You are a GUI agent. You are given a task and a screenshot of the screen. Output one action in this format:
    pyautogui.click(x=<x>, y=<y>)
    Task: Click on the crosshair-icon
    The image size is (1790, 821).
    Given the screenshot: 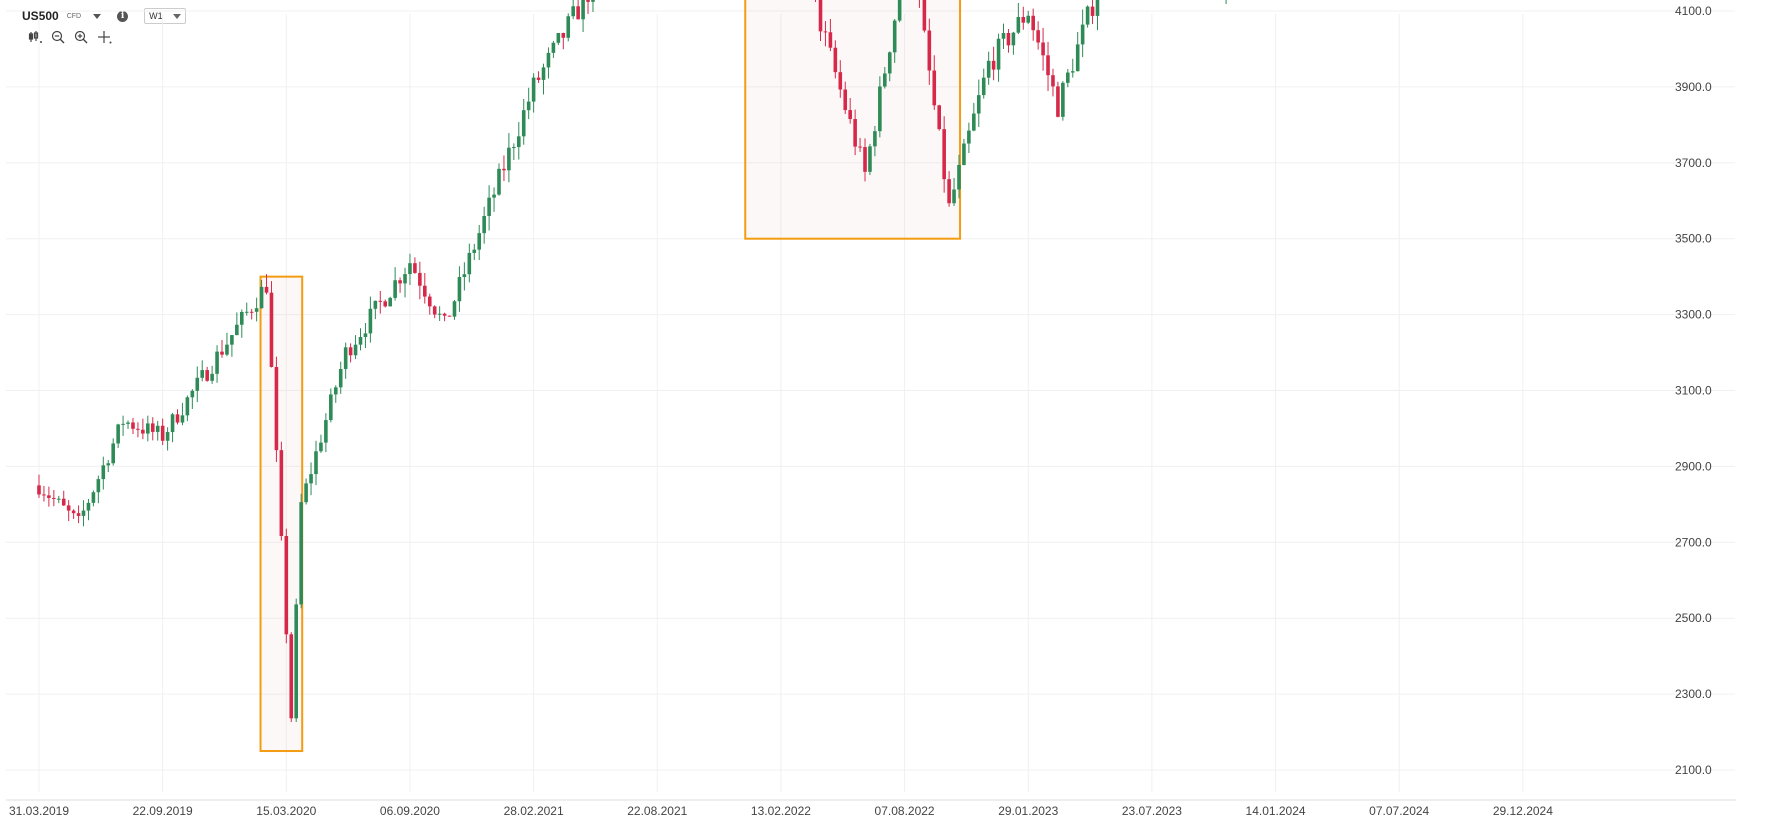 What is the action you would take?
    pyautogui.click(x=104, y=37)
    